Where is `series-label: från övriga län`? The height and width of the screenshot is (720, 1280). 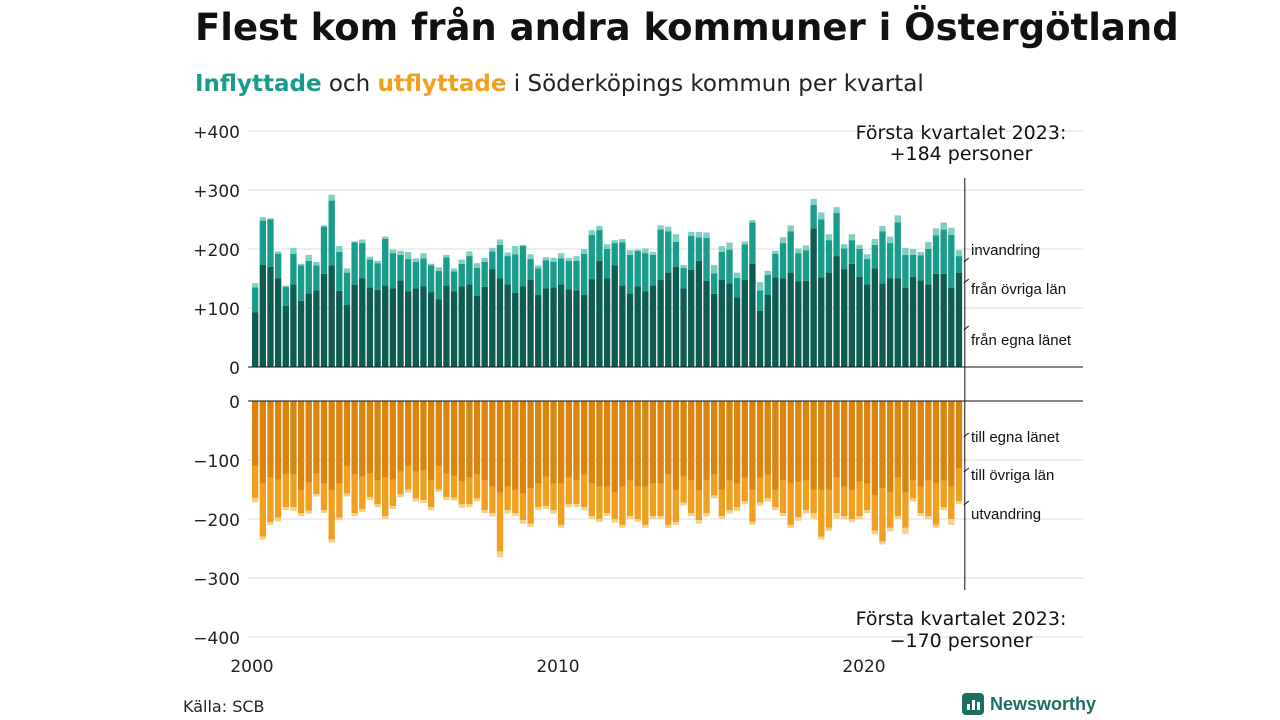
series-label: från övriga län is located at coordinates (1018, 289).